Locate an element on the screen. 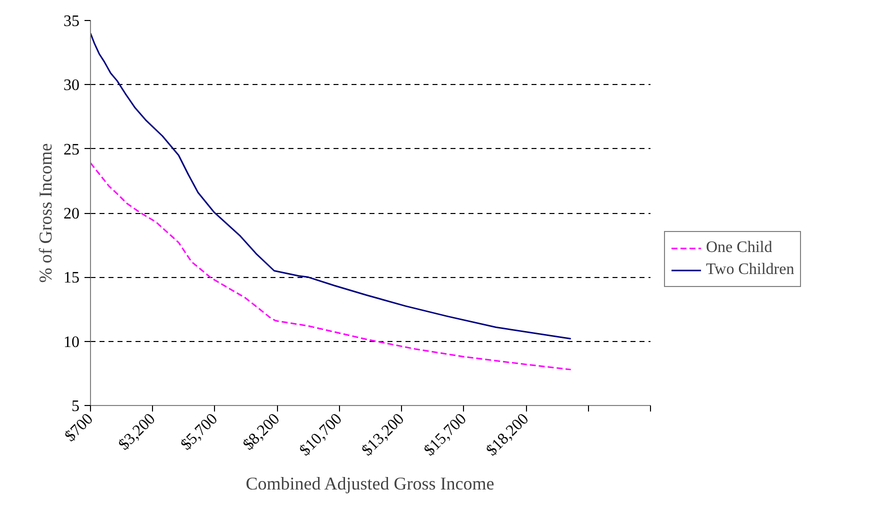  y-tick-label: 30 is located at coordinates (72, 85).